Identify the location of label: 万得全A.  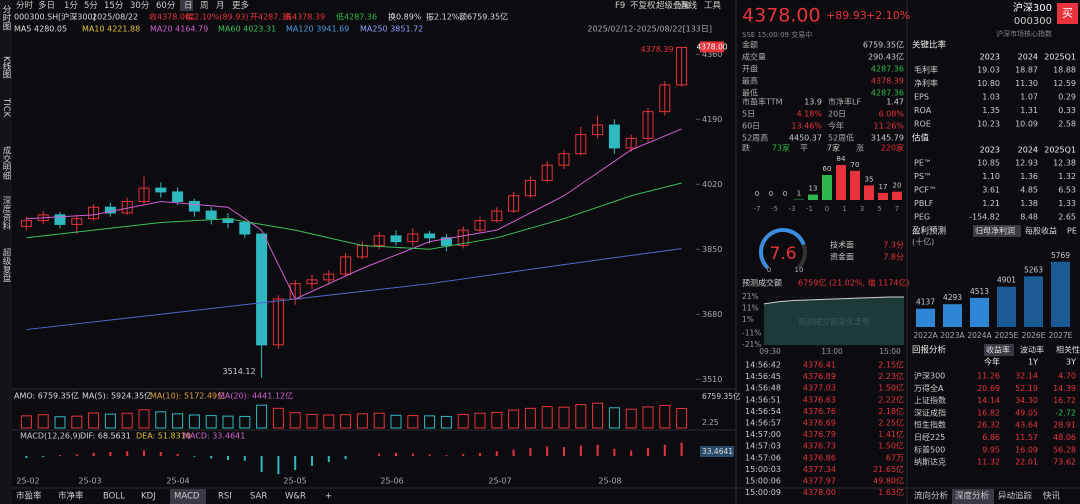
(929, 388).